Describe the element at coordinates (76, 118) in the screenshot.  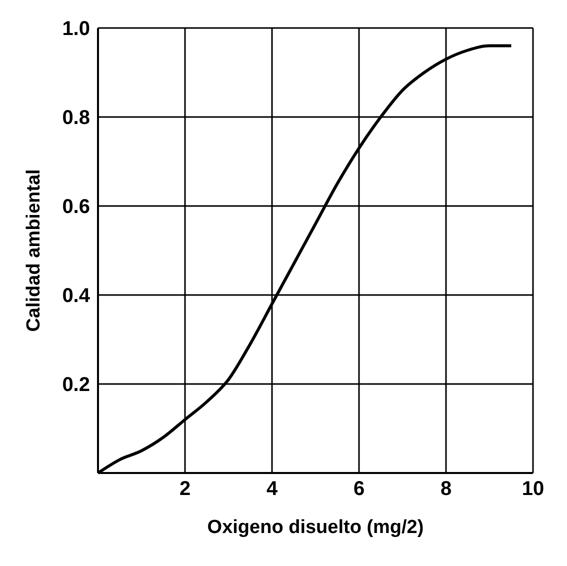
I see `y-tick-label: 0.8` at that location.